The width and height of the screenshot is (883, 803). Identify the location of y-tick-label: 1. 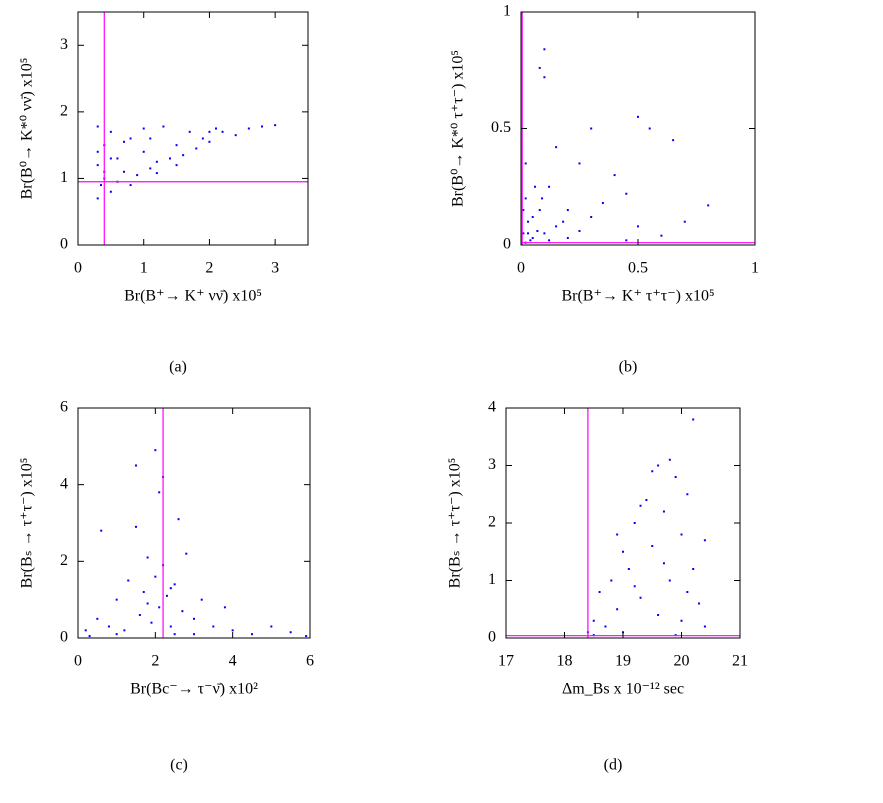
(64, 177).